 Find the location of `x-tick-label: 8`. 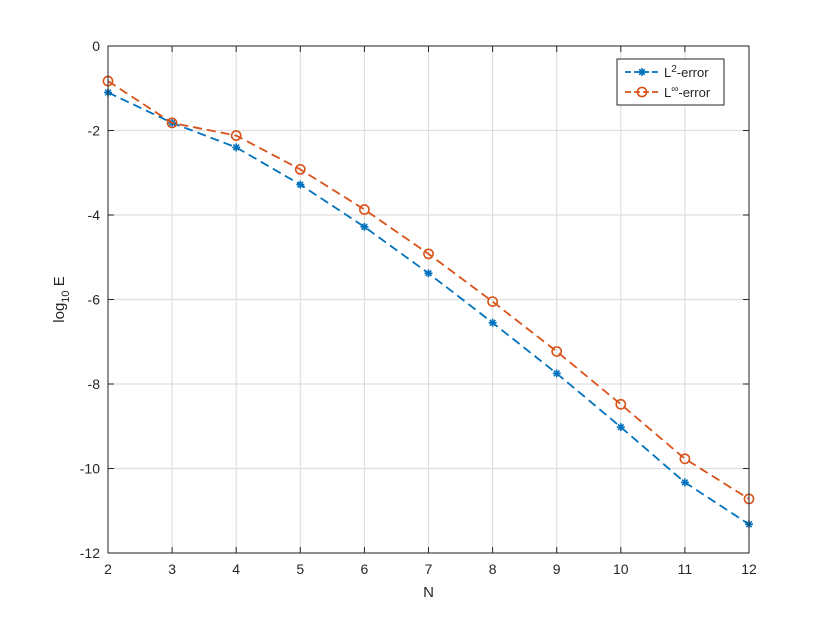

x-tick-label: 8 is located at coordinates (493, 569).